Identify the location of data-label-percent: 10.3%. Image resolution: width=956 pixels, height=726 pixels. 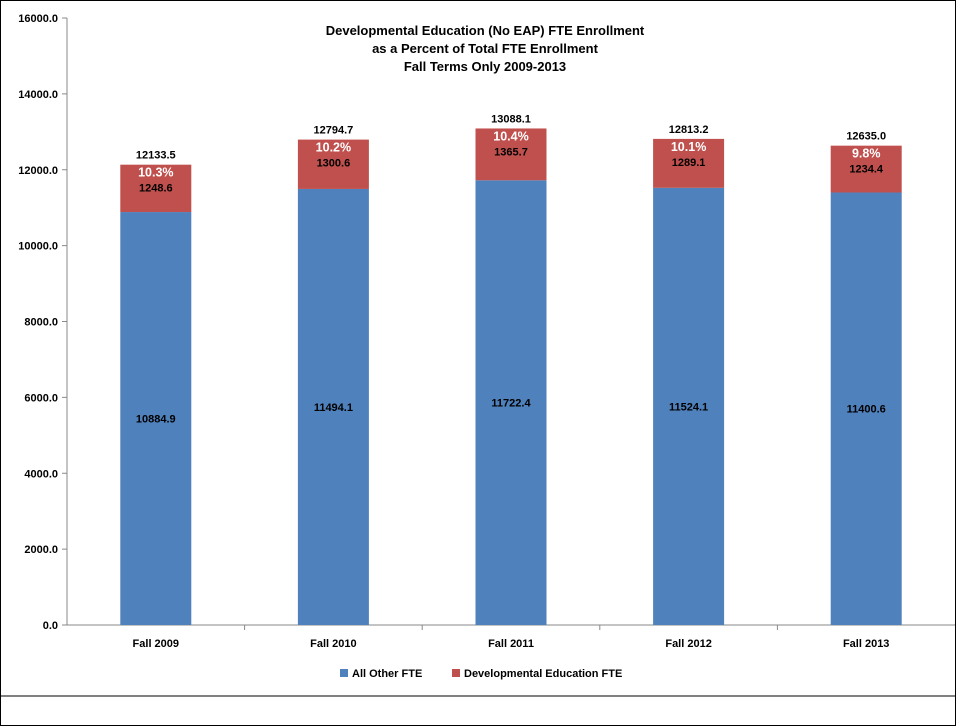
(155, 173).